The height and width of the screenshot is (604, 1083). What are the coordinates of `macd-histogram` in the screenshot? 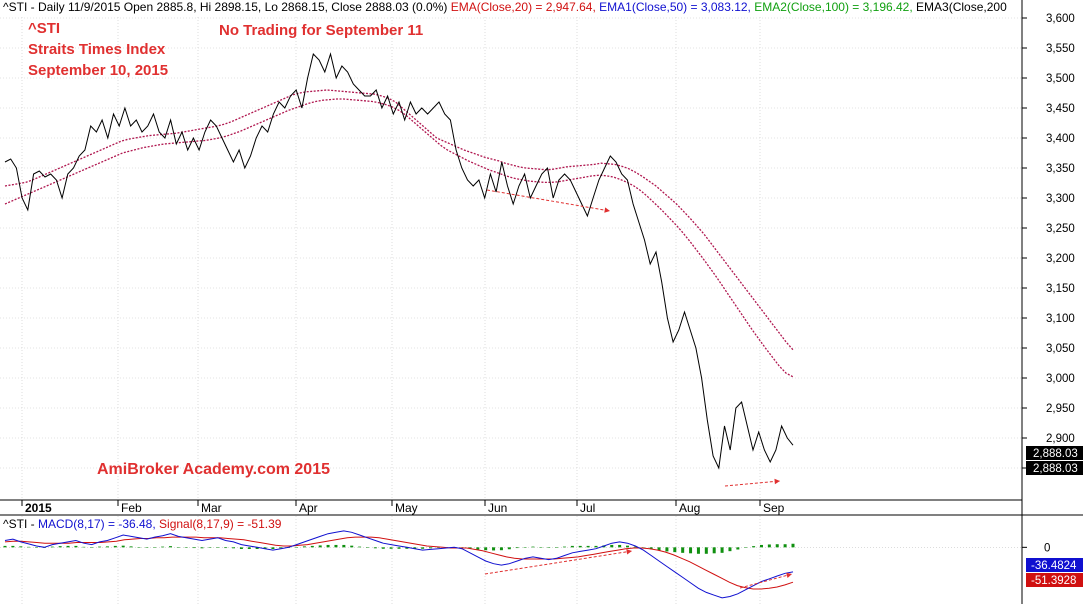 It's located at (399, 548).